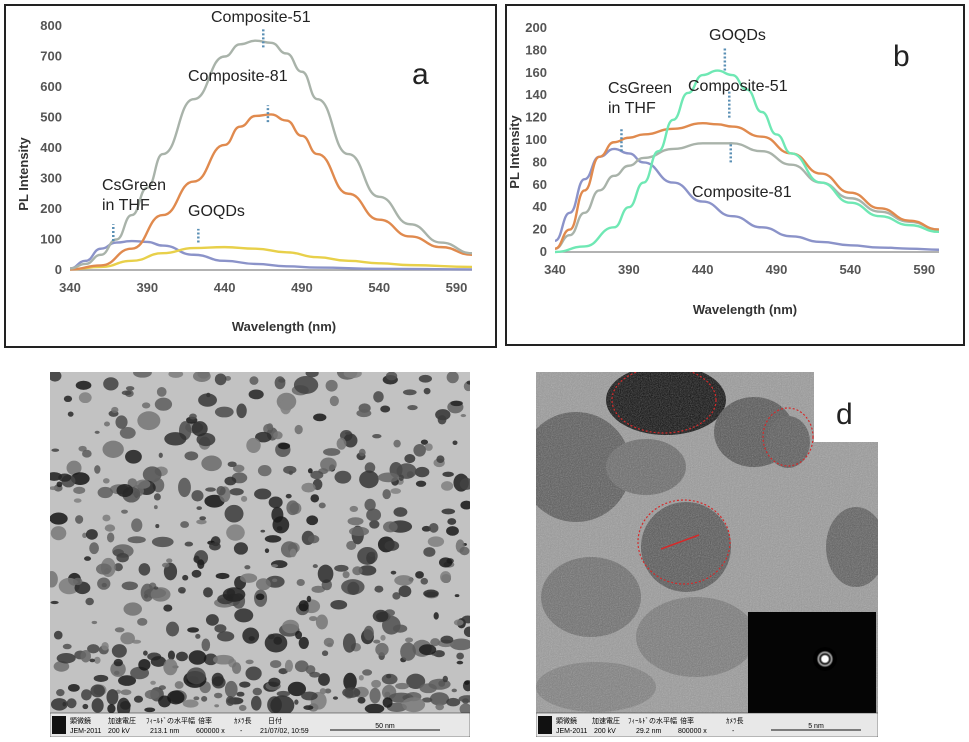  Describe the element at coordinates (742, 192) in the screenshot. I see `chart-b-annot-composite81: Composite-81` at that location.